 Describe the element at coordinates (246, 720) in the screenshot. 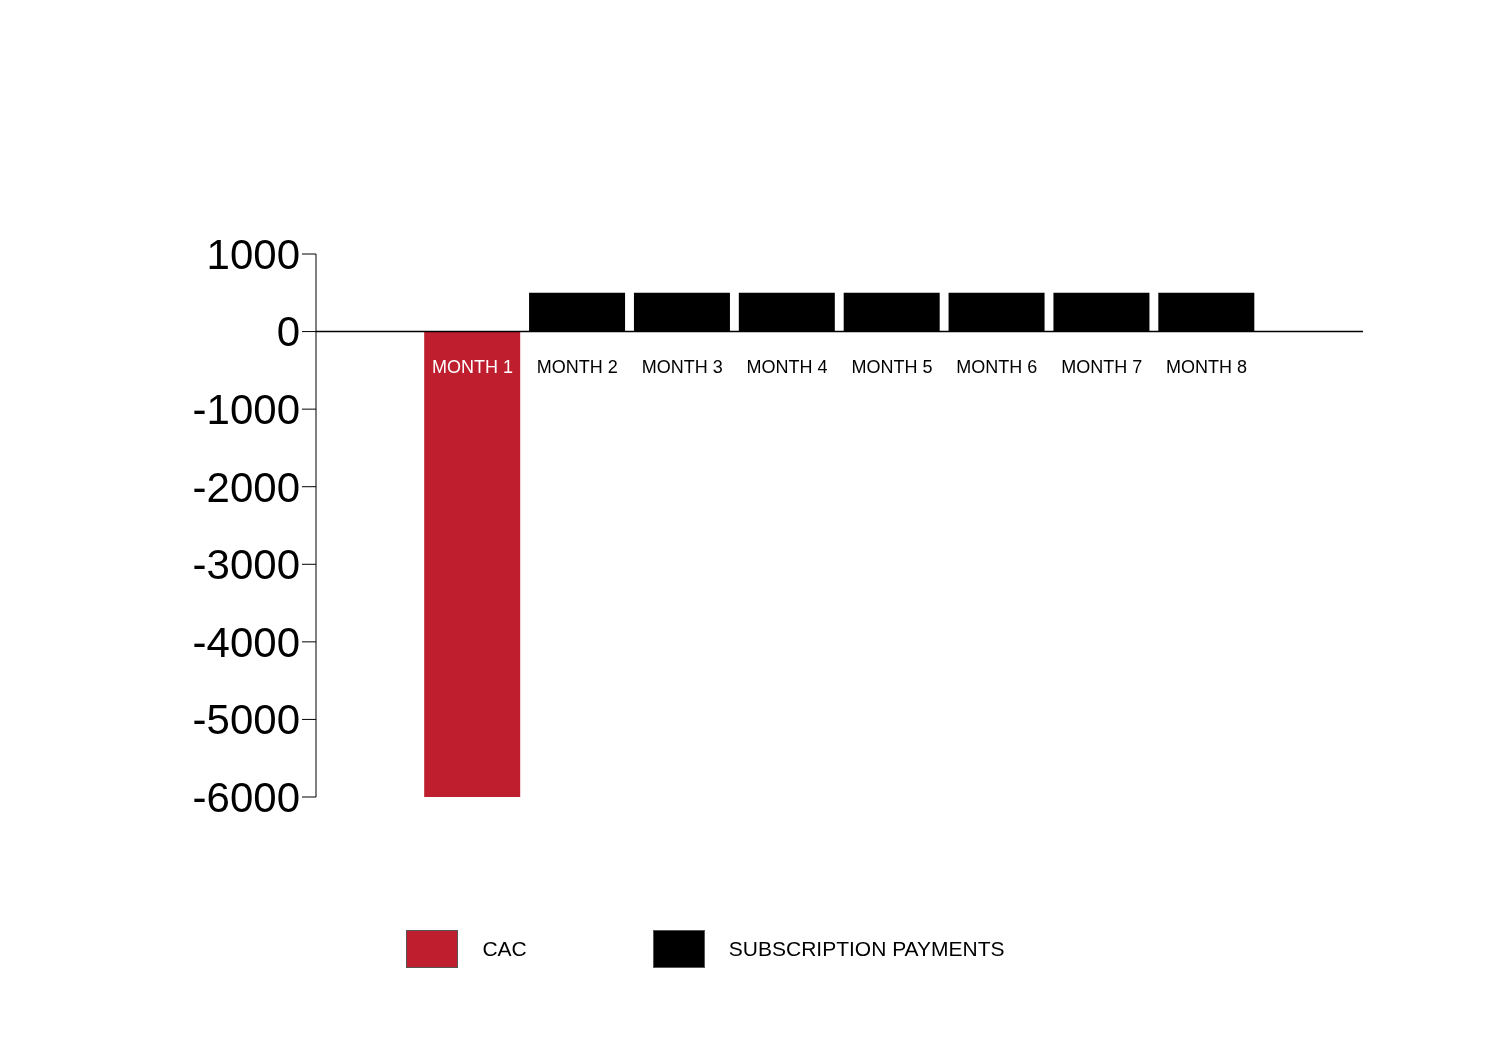

I see `y-tick-label: -5000` at that location.